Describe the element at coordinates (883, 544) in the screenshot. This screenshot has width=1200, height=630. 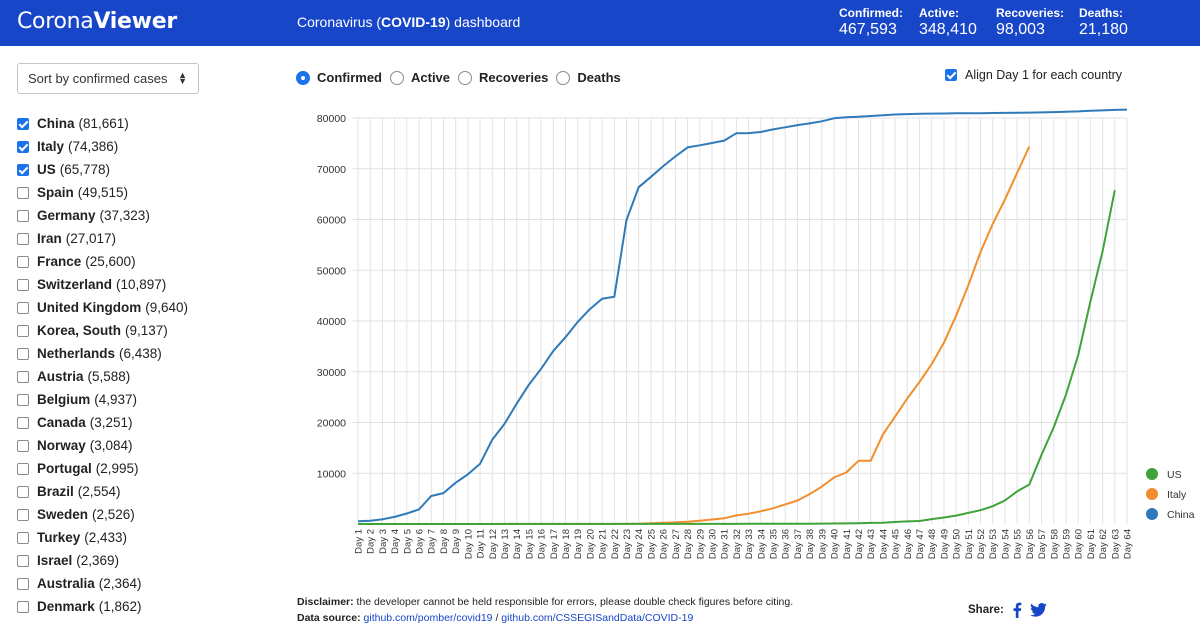
I see `x-tick-label: Day 44` at that location.